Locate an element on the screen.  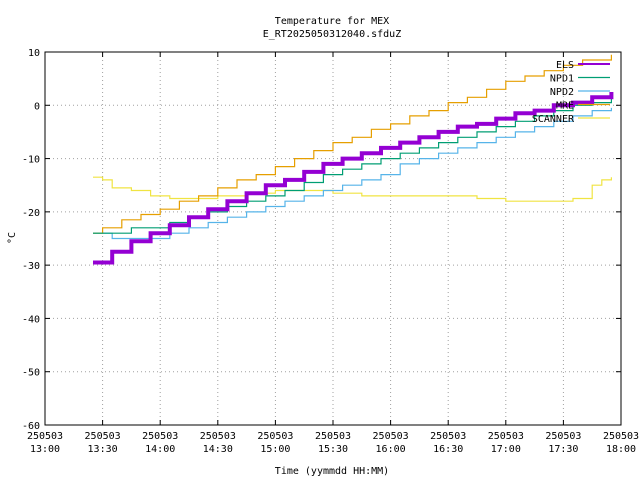
x-tick-label-line: 16:30 is located at coordinates (448, 449).